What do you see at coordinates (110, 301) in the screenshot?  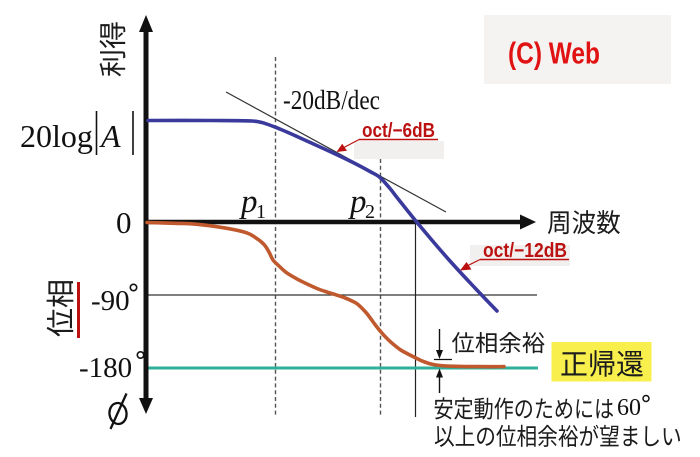 I see `svg-text: -90` at bounding box center [110, 301].